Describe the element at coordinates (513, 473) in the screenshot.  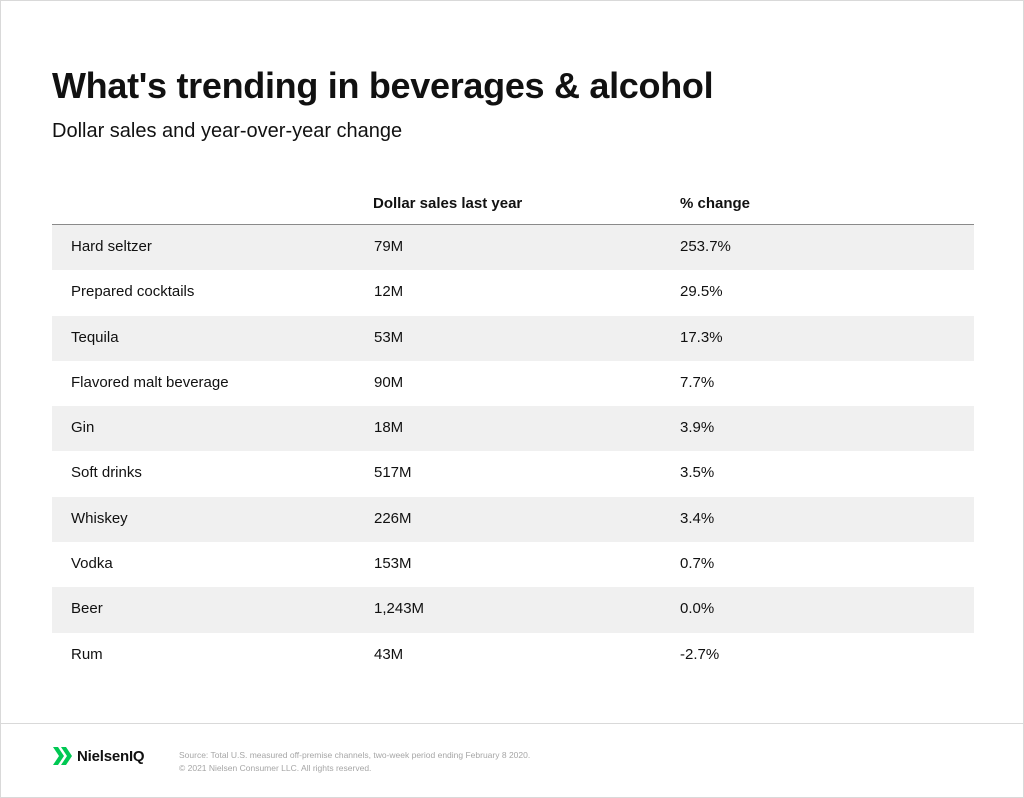
I see `table-row: Soft drinks 517M 3.5%` at that location.